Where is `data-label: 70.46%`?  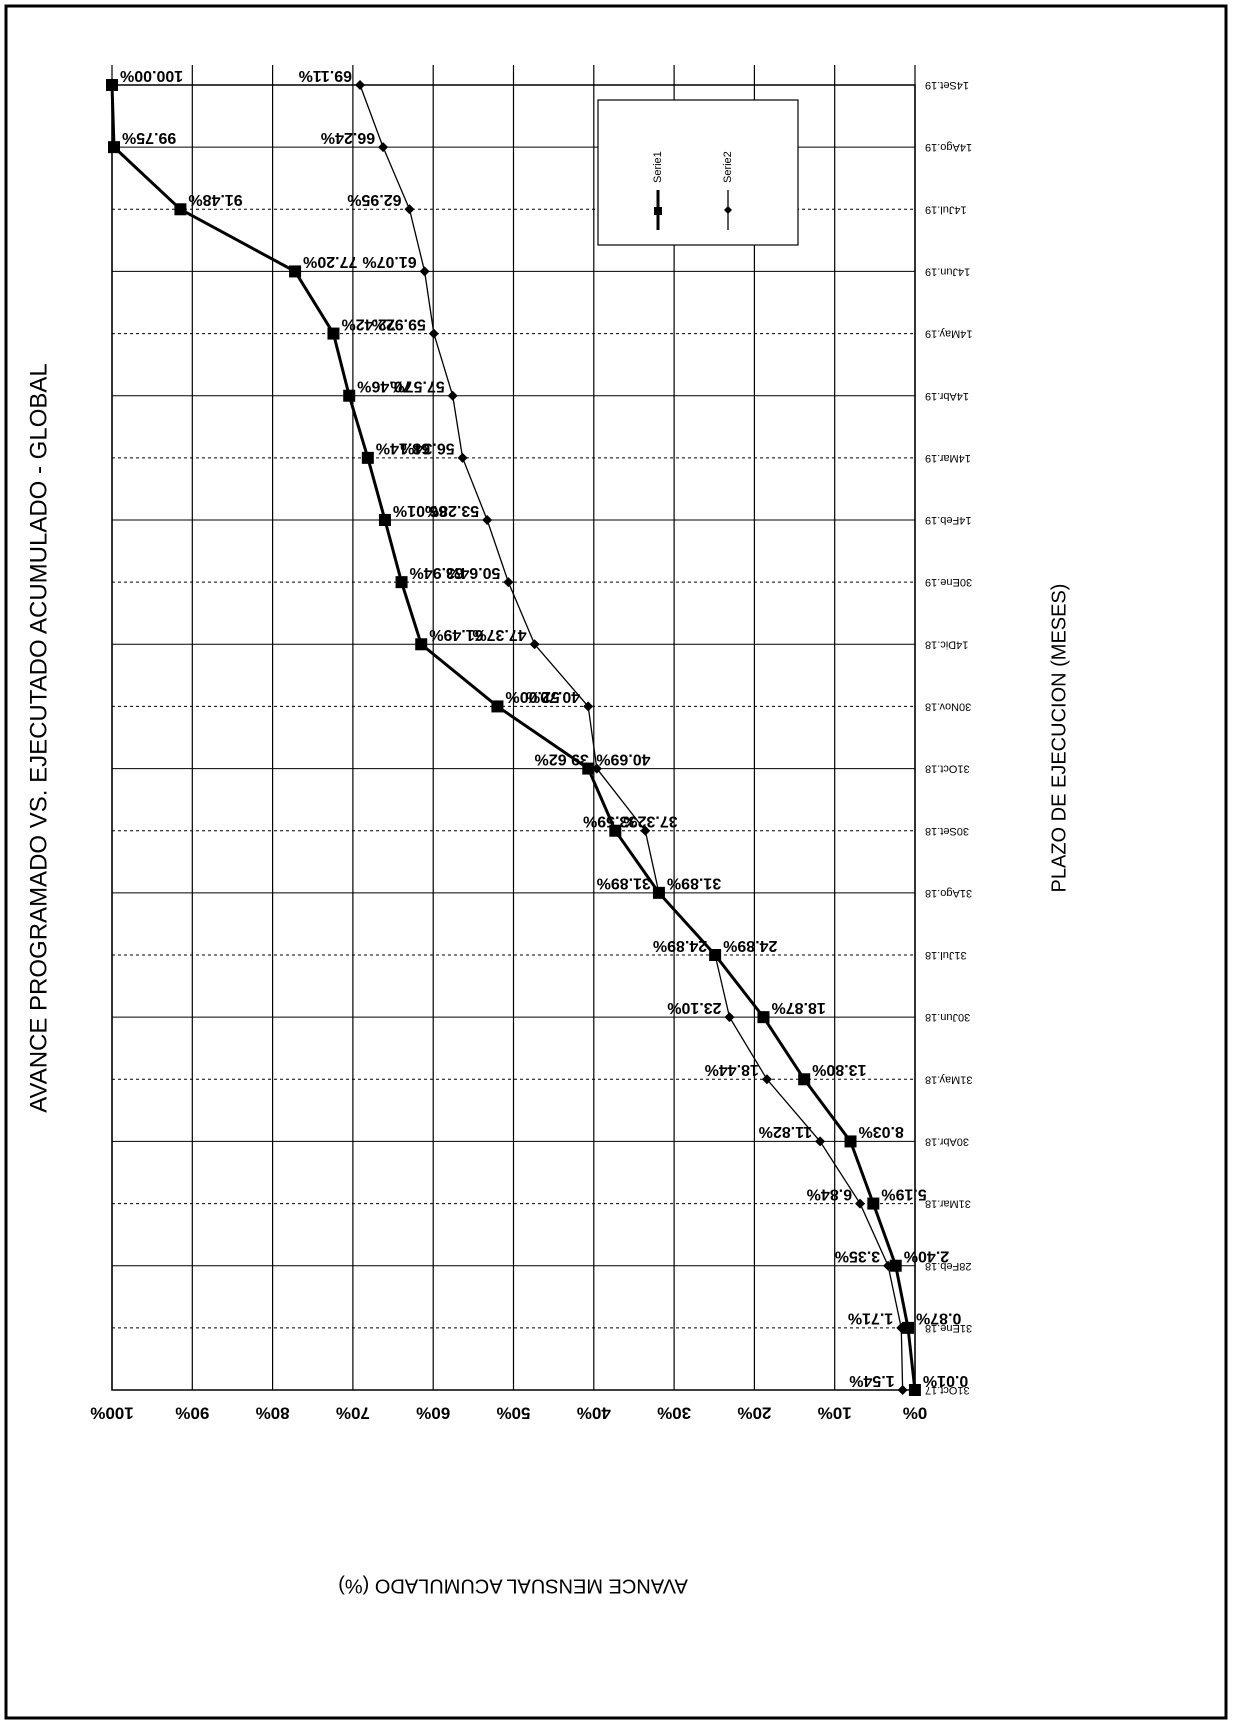
data-label: 70.46% is located at coordinates (384, 385).